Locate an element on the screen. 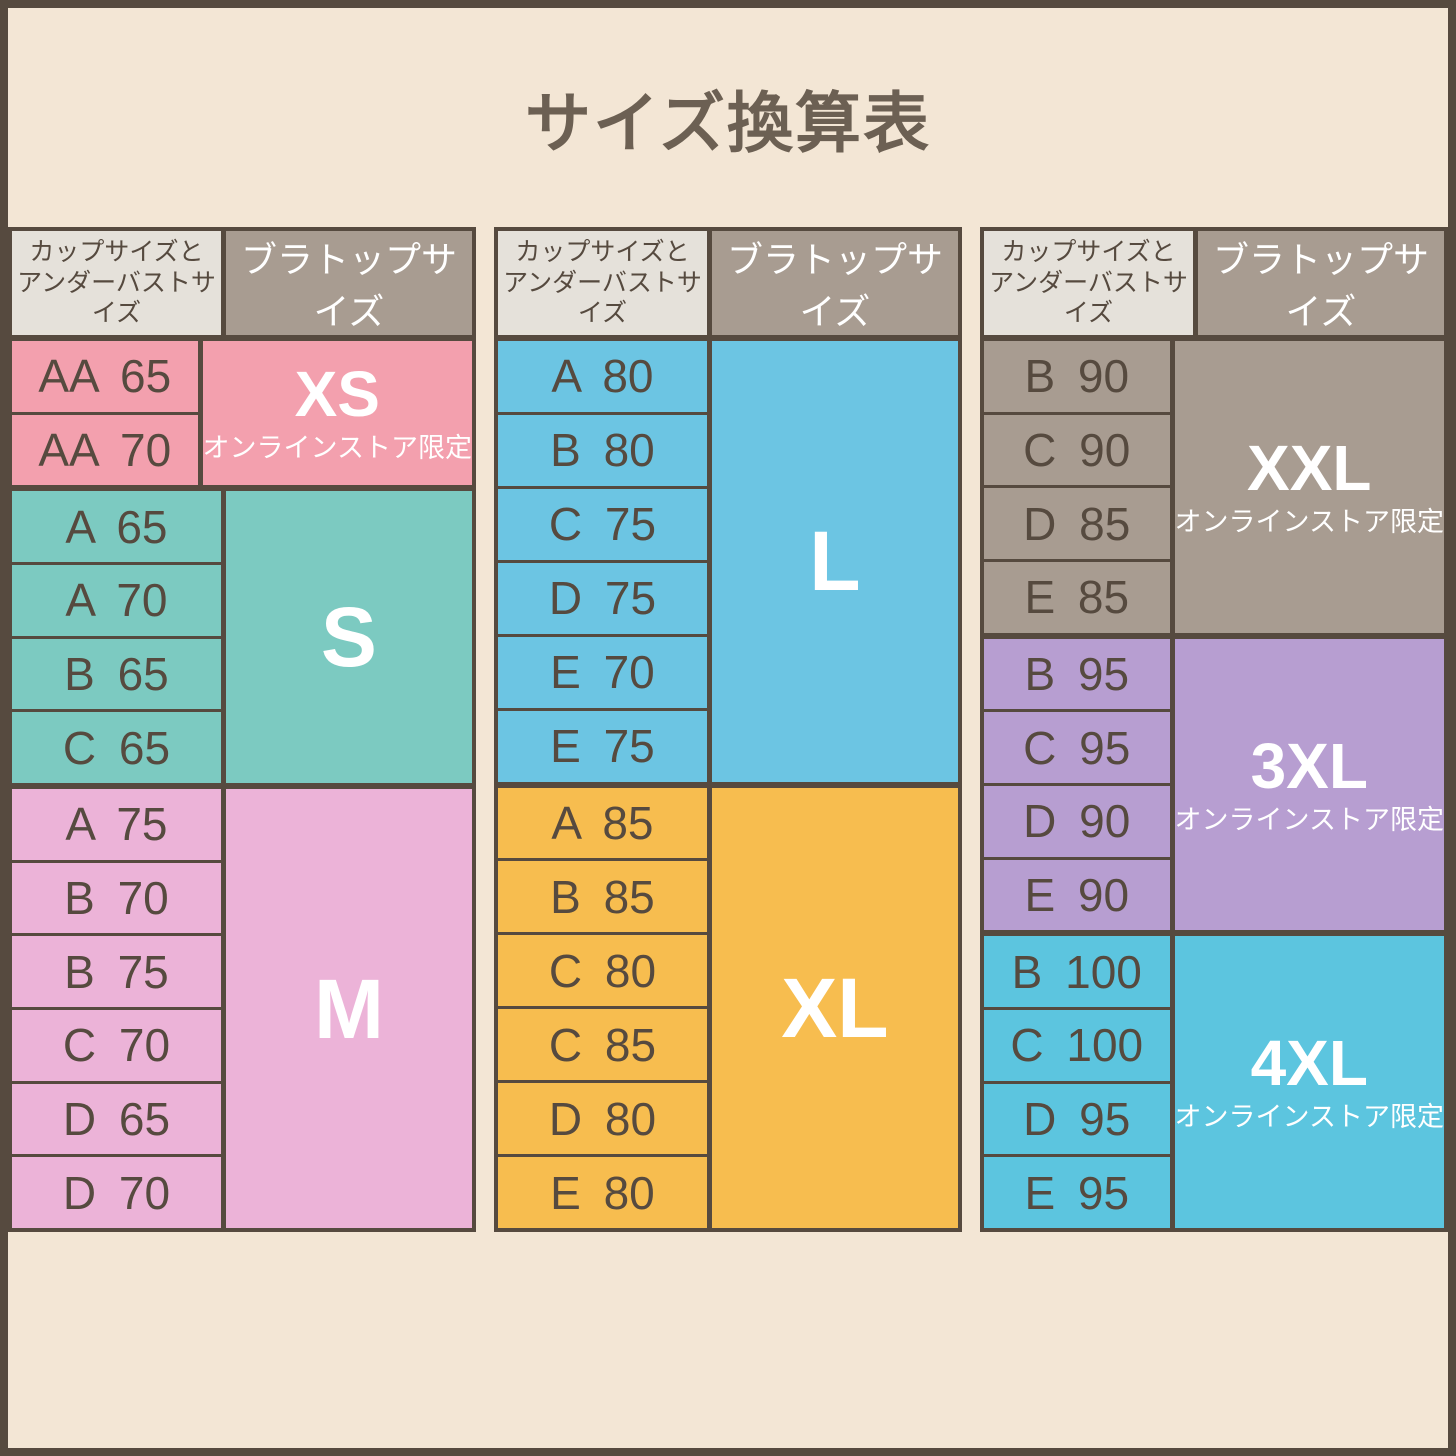 This screenshot has height=1456, width=1456. cup-size-value: D 95 is located at coordinates (1077, 1119).